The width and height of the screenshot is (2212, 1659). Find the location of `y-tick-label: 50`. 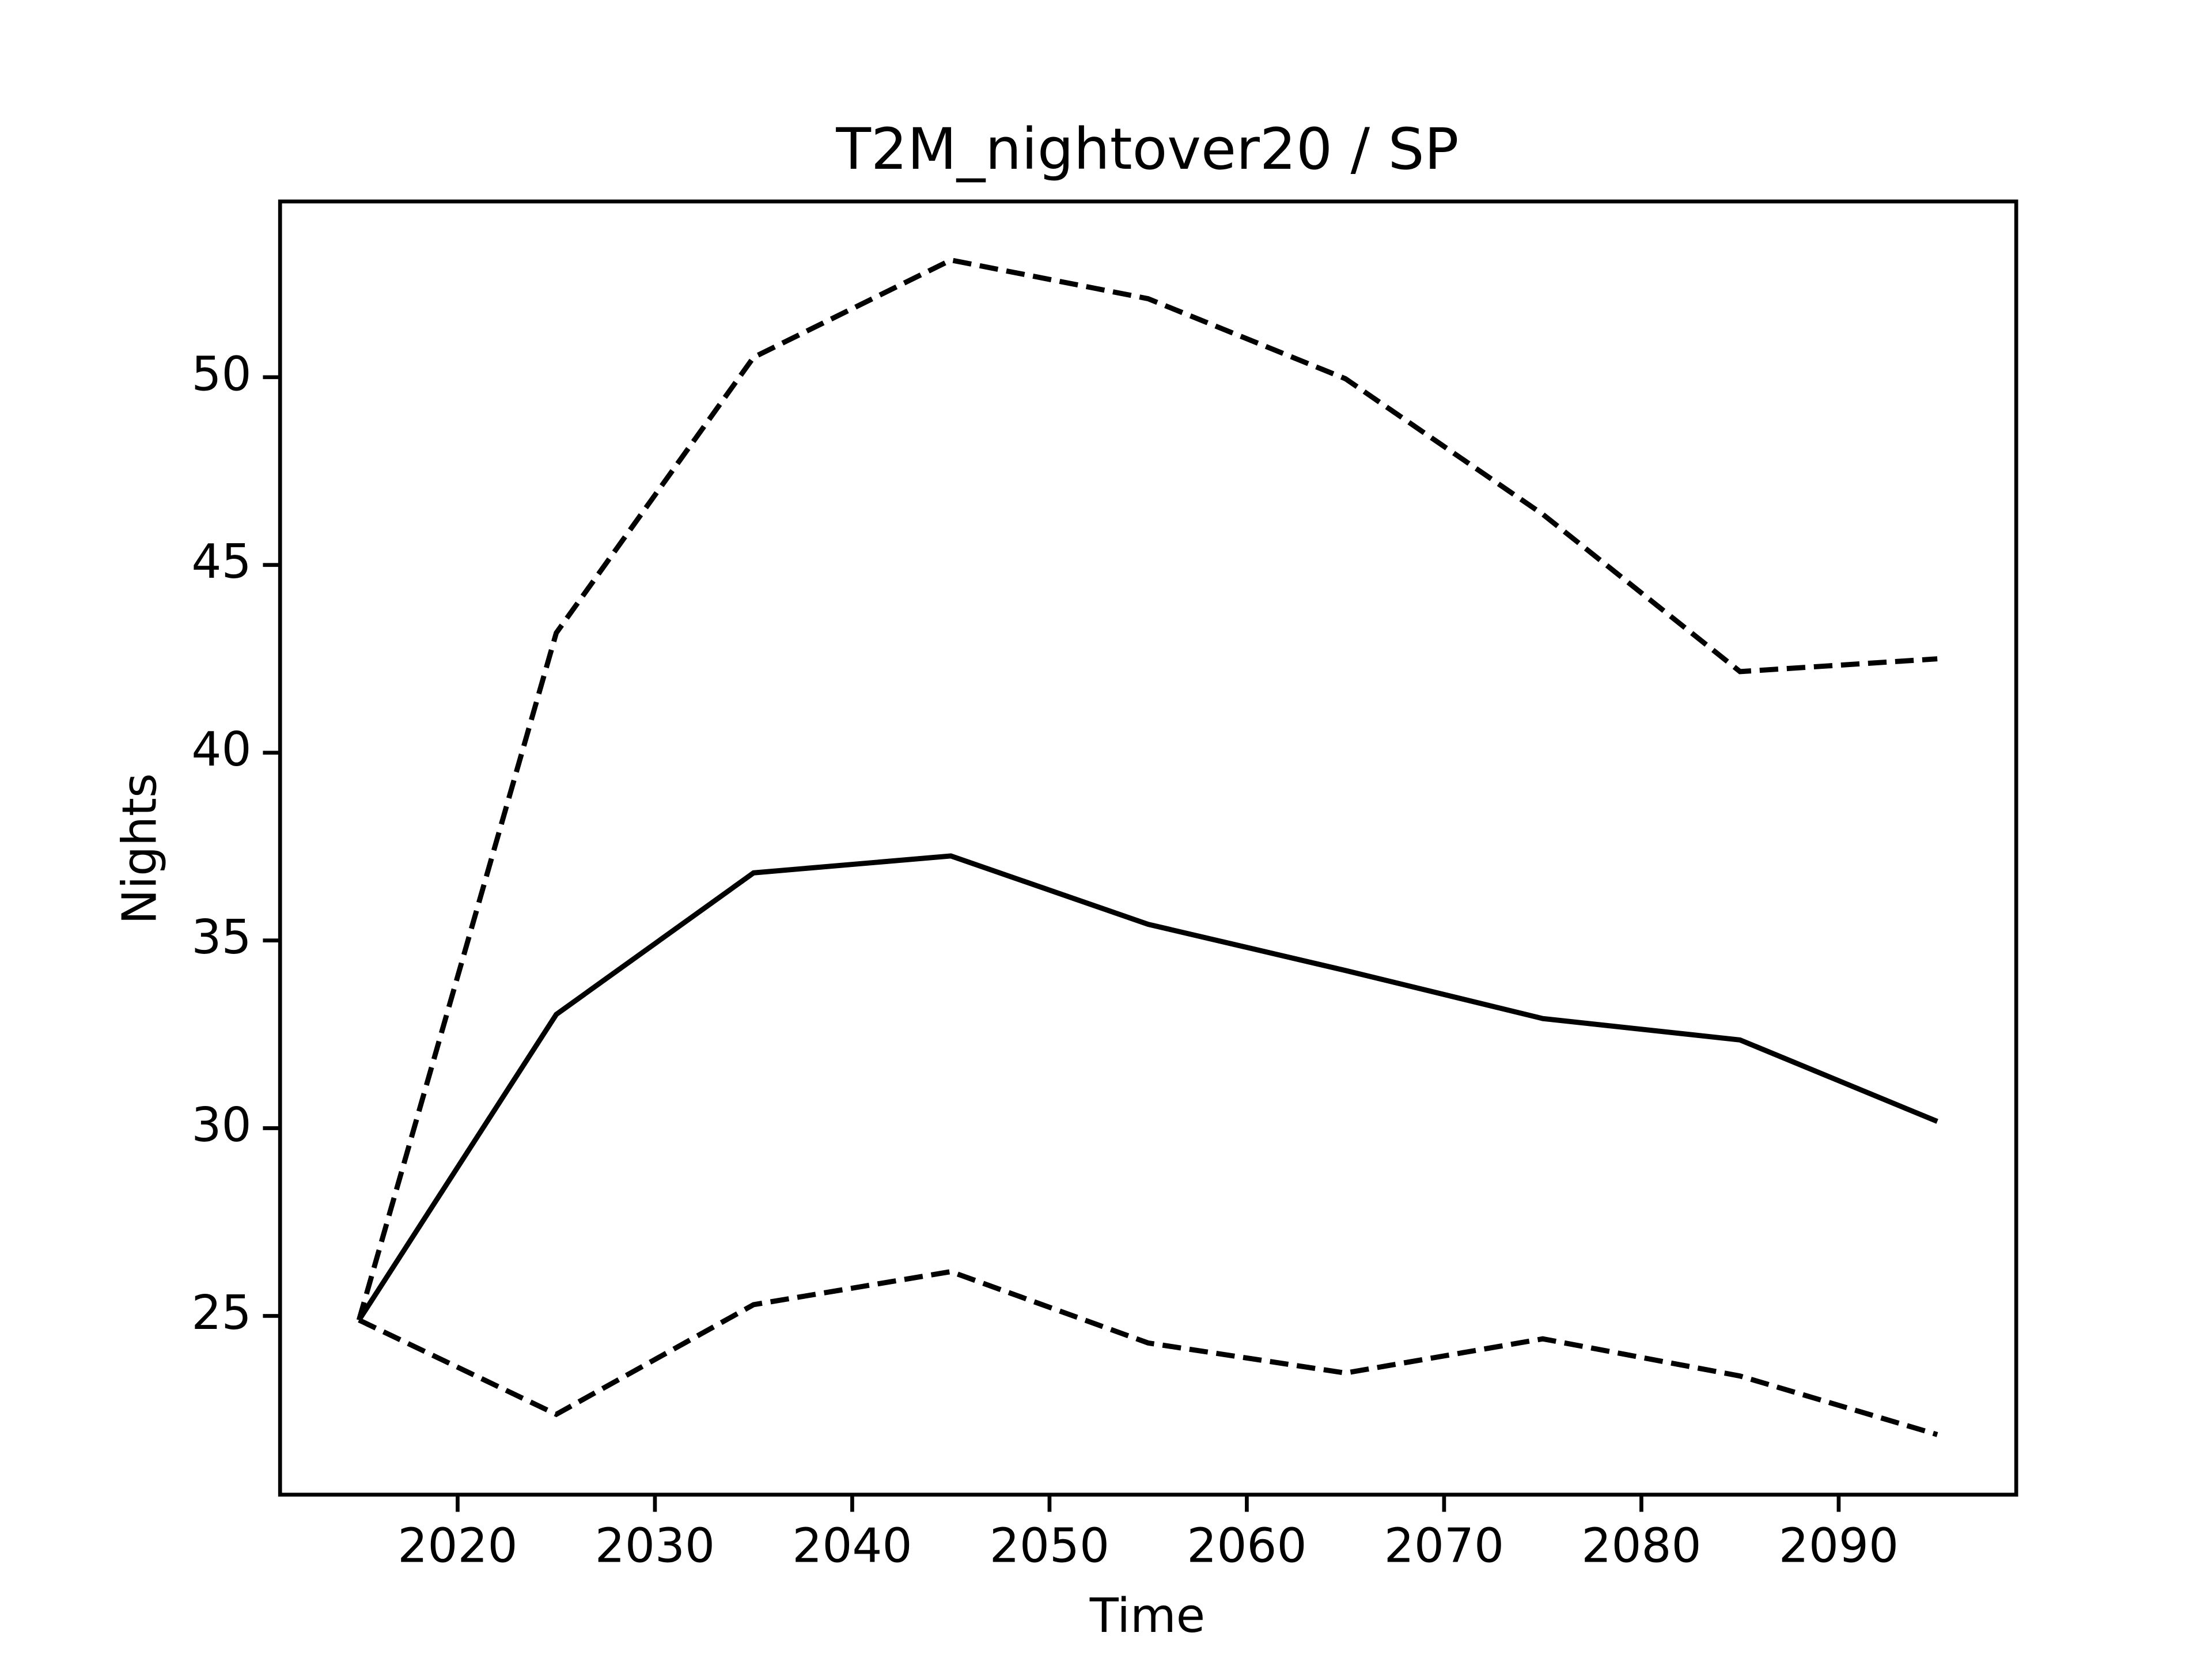

y-tick-label: 50 is located at coordinates (221, 374).